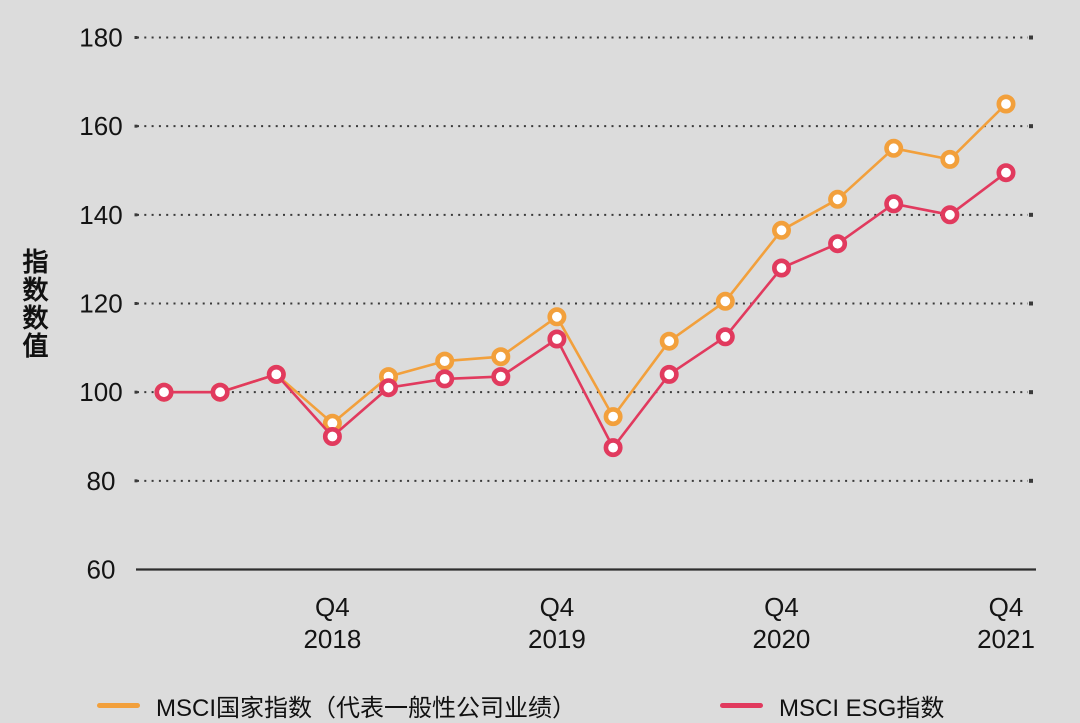 This screenshot has width=1080, height=723. I want to click on y-tick-label: 140, so click(100, 215).